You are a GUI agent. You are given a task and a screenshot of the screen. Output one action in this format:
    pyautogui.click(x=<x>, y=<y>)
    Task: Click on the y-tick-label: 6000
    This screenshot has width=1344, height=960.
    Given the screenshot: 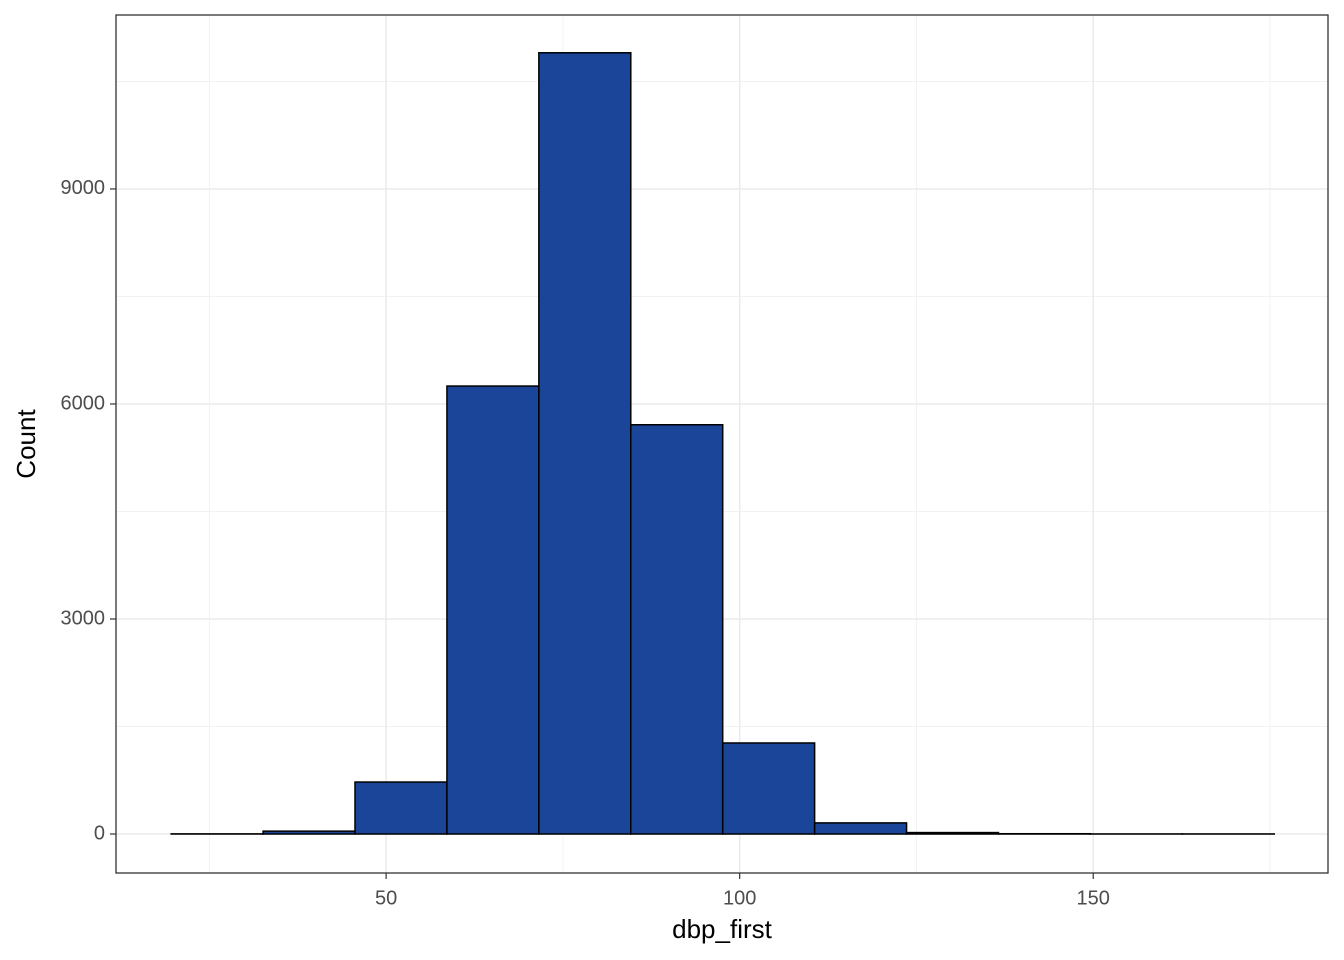 What is the action you would take?
    pyautogui.click(x=83, y=403)
    